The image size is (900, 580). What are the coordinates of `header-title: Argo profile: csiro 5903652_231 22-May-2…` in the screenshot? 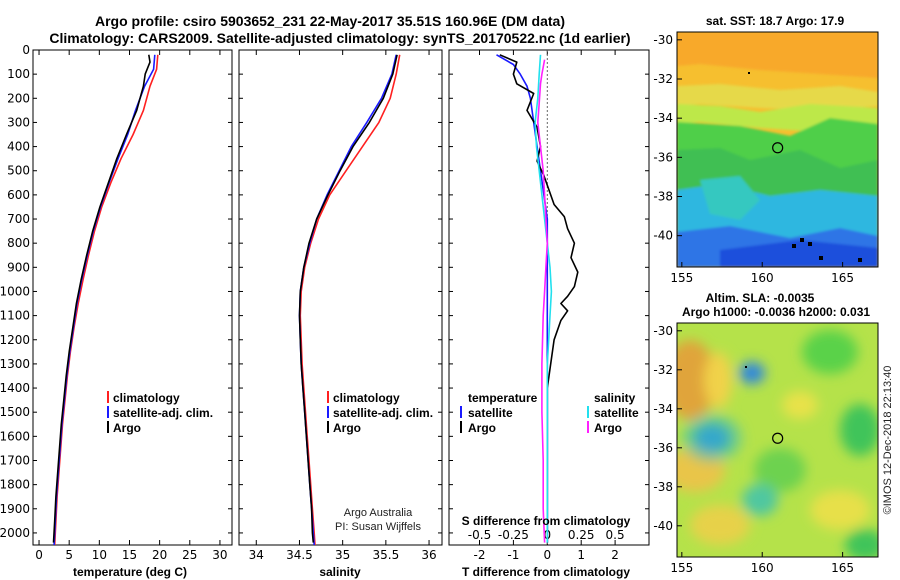 It's located at (330, 21).